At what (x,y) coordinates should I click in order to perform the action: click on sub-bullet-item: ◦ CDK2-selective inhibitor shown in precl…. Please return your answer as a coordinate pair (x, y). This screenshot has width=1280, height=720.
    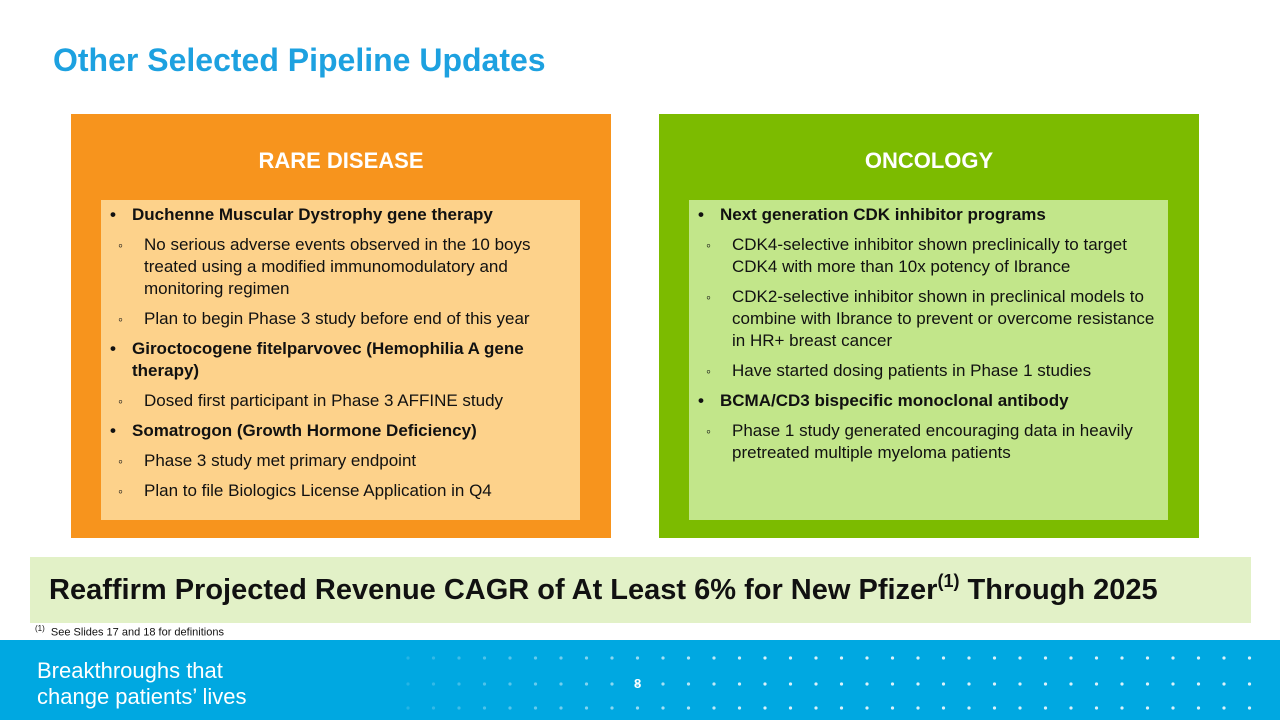
    Looking at the image, I should click on (928, 319).